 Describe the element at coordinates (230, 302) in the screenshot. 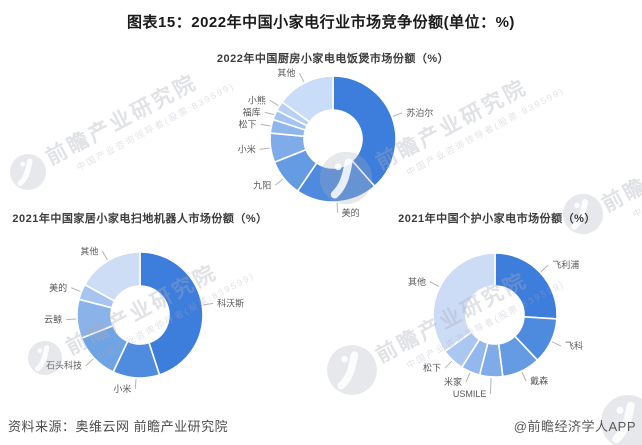

I see `segment-label: 科沃斯` at that location.